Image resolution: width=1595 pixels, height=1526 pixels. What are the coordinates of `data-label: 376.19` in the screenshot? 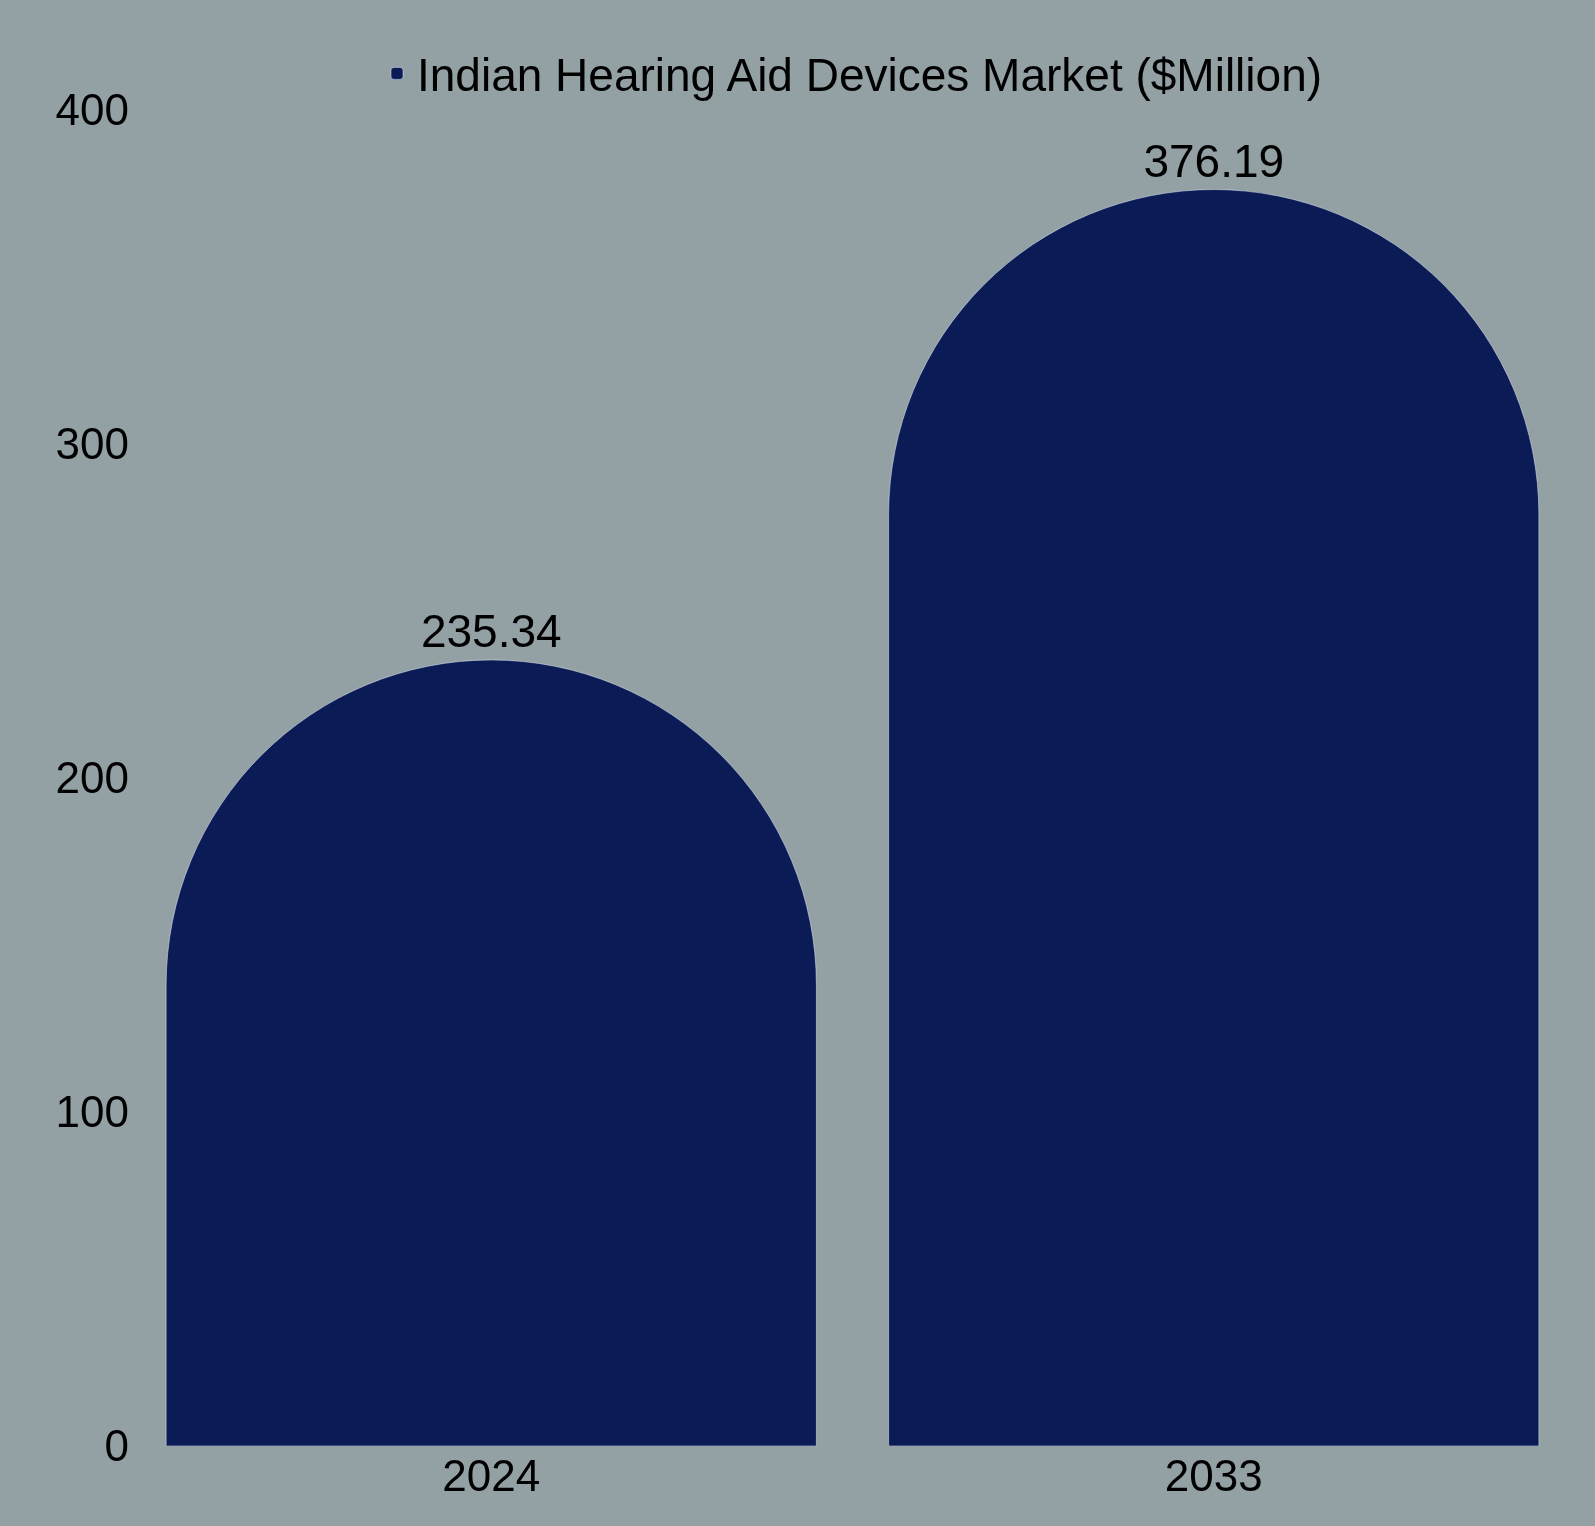 It's located at (1214, 160).